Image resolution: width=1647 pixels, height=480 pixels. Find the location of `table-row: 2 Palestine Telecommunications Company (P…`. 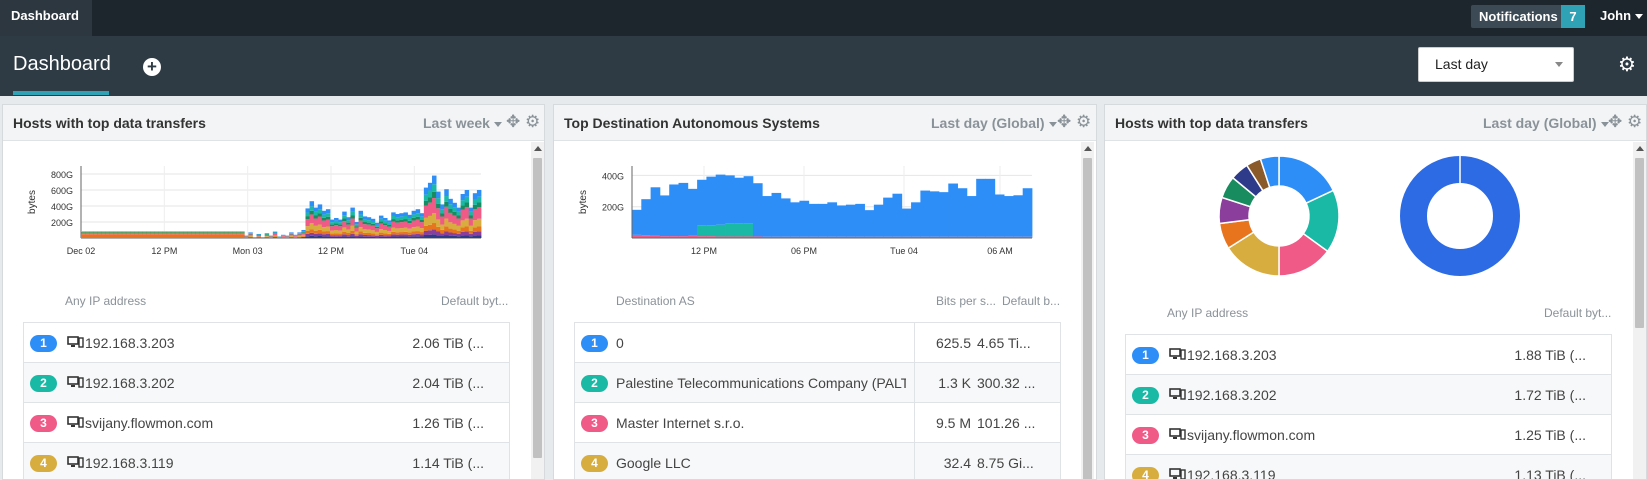

table-row: 2 Palestine Telecommunications Company (P… is located at coordinates (817, 383).